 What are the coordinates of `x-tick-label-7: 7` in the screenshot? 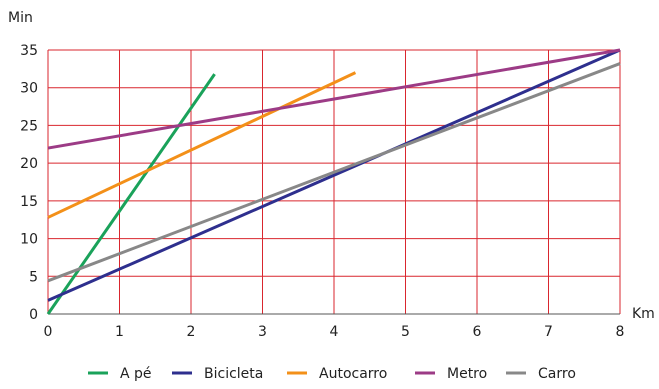 It's located at (548, 332).